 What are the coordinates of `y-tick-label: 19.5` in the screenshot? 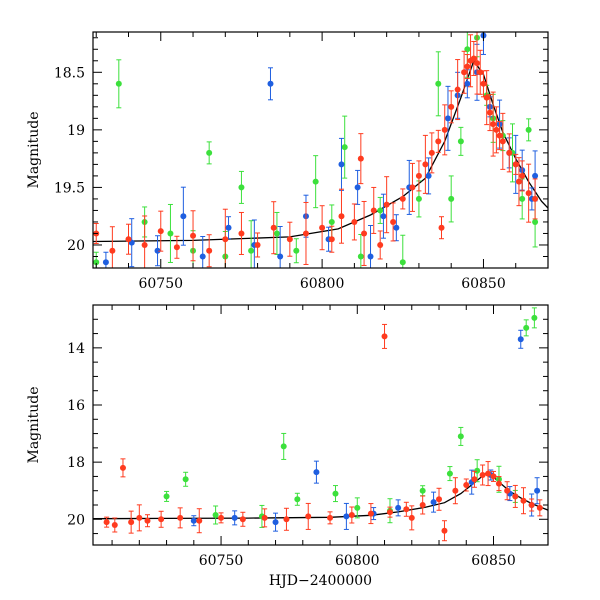 It's located at (69, 188).